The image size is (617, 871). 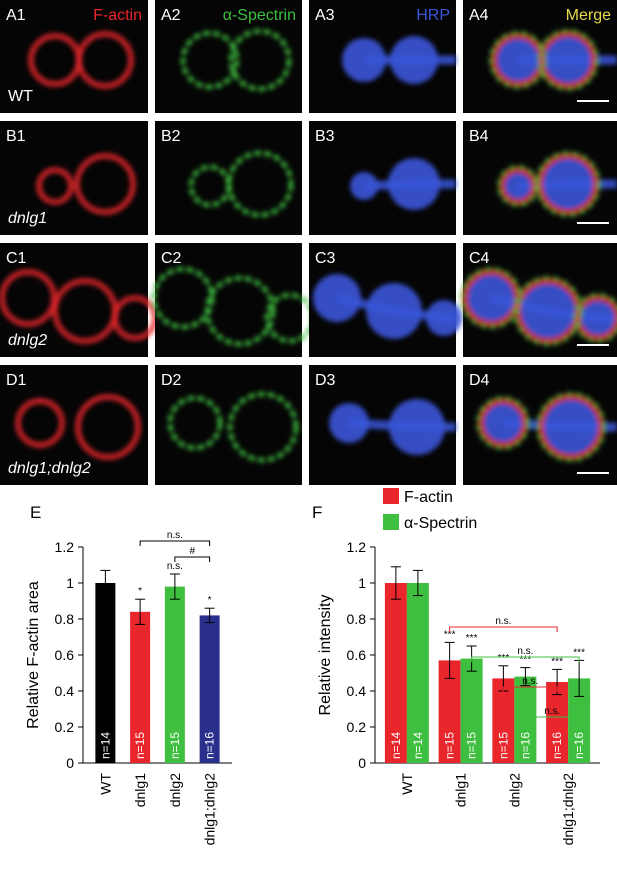 I want to click on micrograph: C4, so click(x=538, y=300).